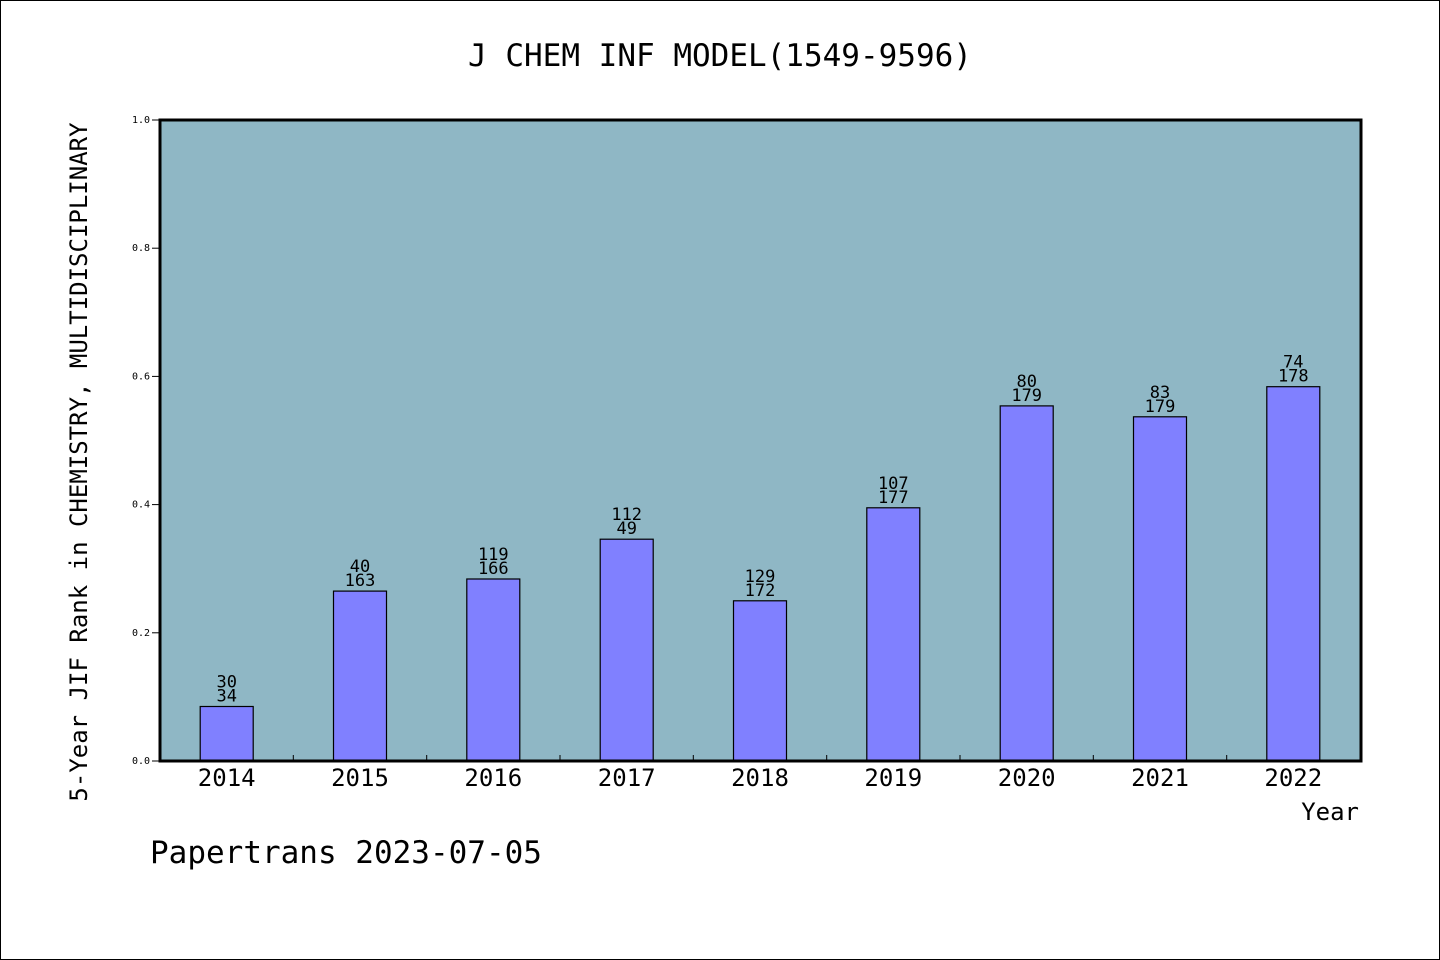  What do you see at coordinates (760, 778) in the screenshot?
I see `x-tick-label-2018: 2018` at bounding box center [760, 778].